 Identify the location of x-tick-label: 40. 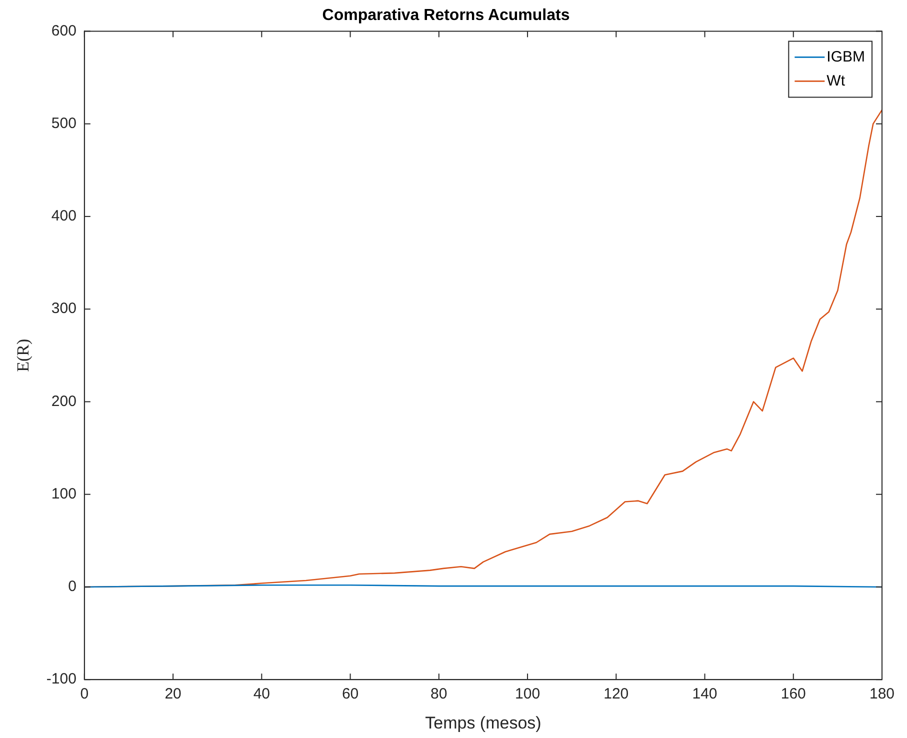
(261, 694).